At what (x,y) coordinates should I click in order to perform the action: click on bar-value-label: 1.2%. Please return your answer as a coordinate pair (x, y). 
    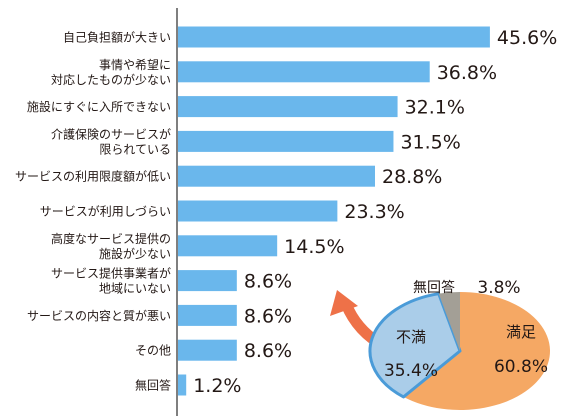
    Looking at the image, I should click on (217, 386).